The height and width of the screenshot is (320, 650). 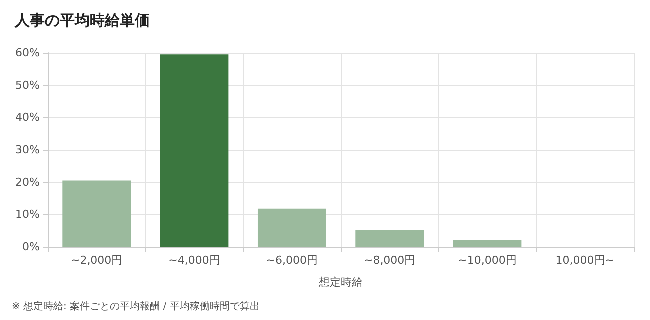 What do you see at coordinates (96, 260) in the screenshot?
I see `x-tick-label: ~2,000円` at bounding box center [96, 260].